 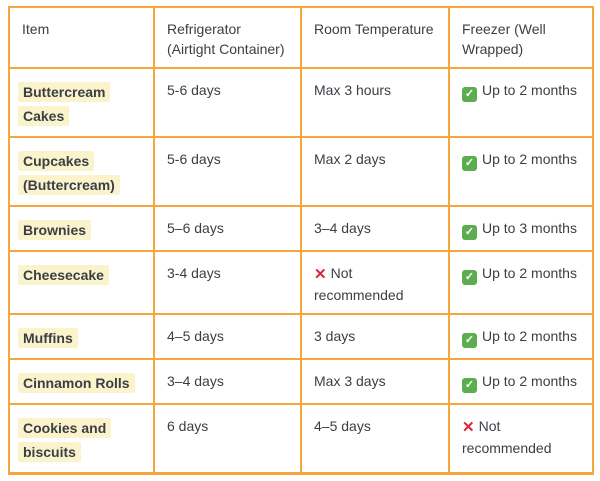 I want to click on freezer-cell: ✓ Up to 3 months, so click(x=521, y=228).